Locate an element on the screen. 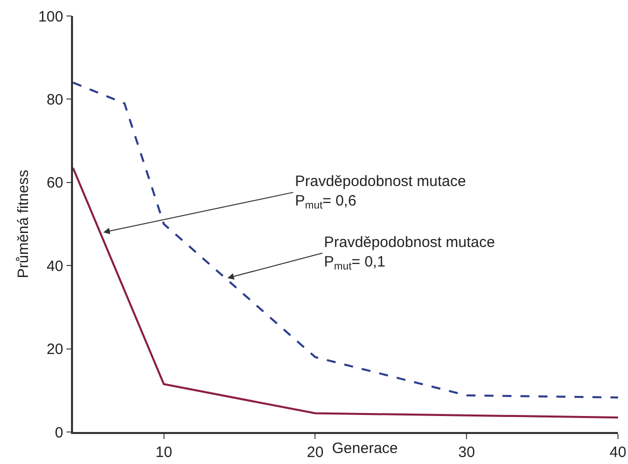  y-axis-title: Průměná fitness is located at coordinates (23, 224).